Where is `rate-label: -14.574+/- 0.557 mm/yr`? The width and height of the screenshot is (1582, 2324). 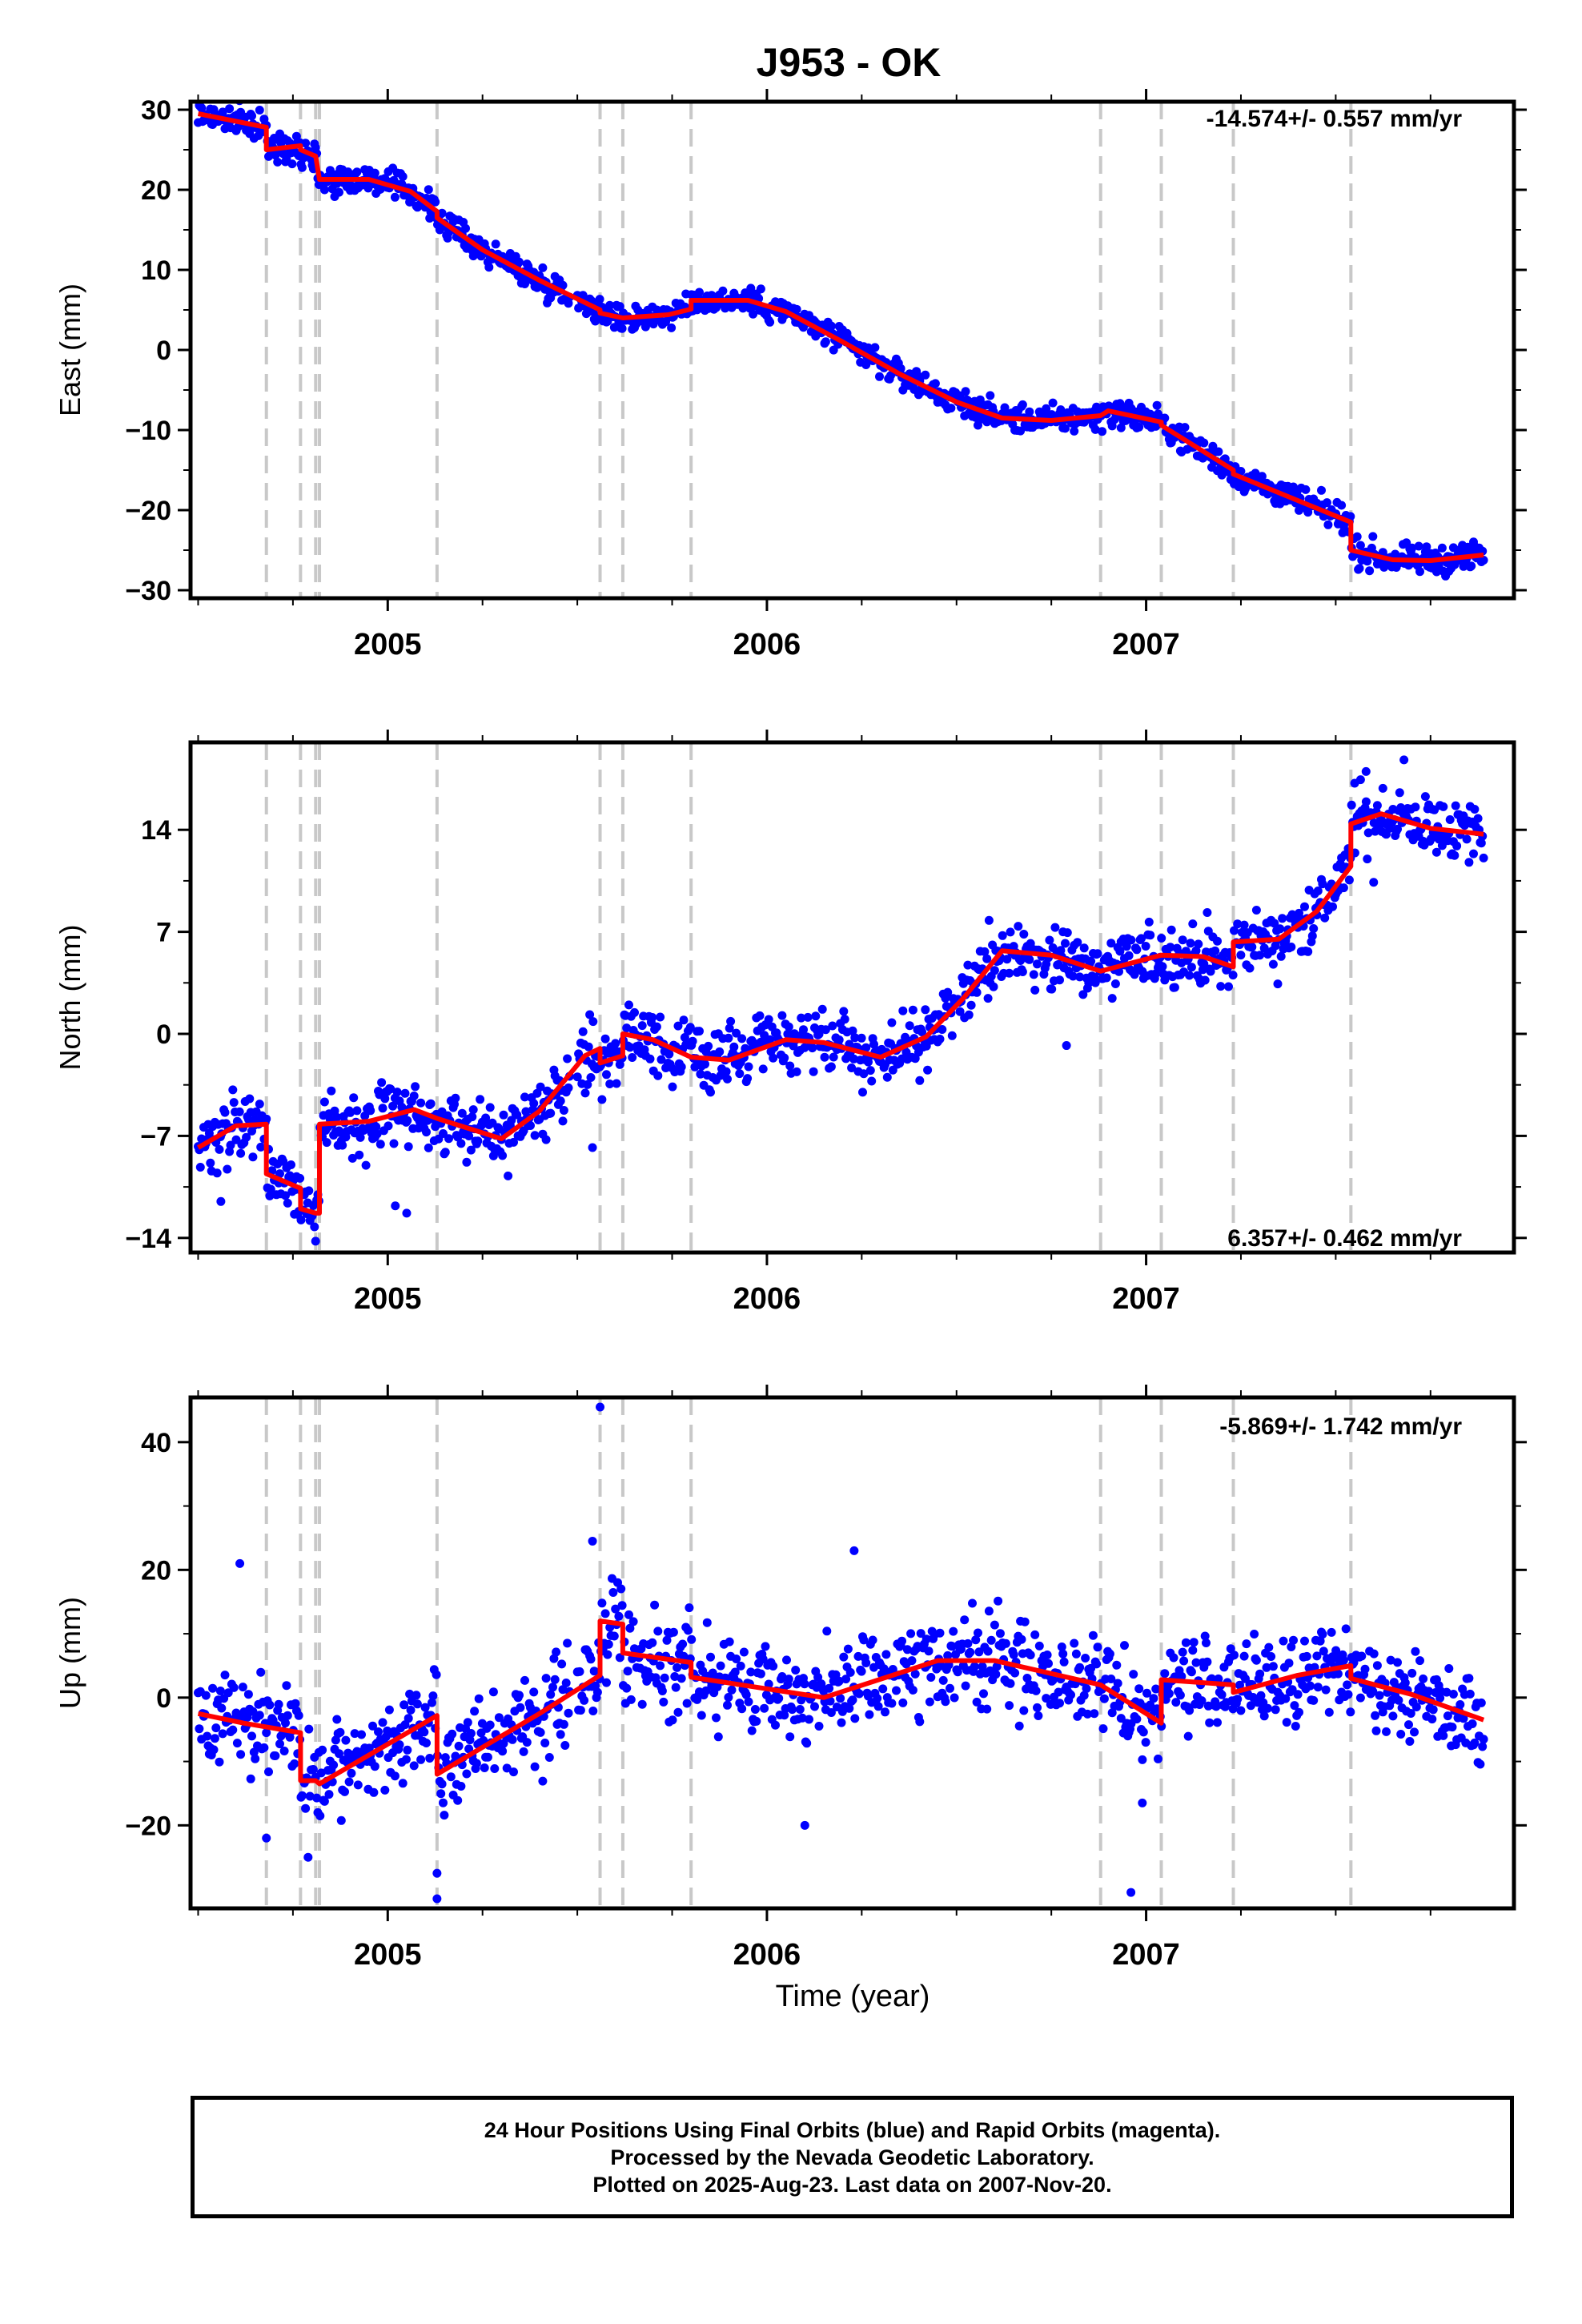
rate-label: -14.574+/- 0.557 mm/yr is located at coordinates (1335, 119).